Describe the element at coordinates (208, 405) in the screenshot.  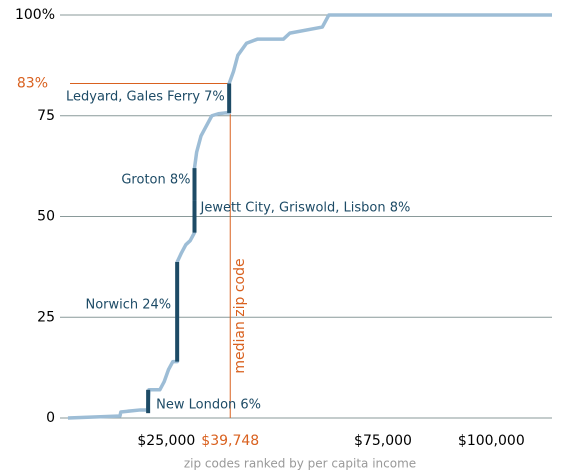
I see `highlight-label: New London 6%` at that location.